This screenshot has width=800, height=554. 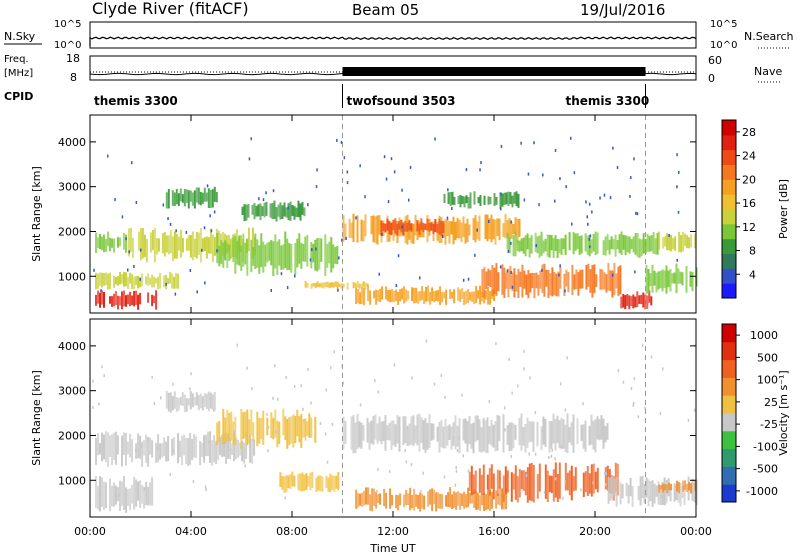 What do you see at coordinates (73, 77) in the screenshot?
I see `freq-tick-bottom: 8` at bounding box center [73, 77].